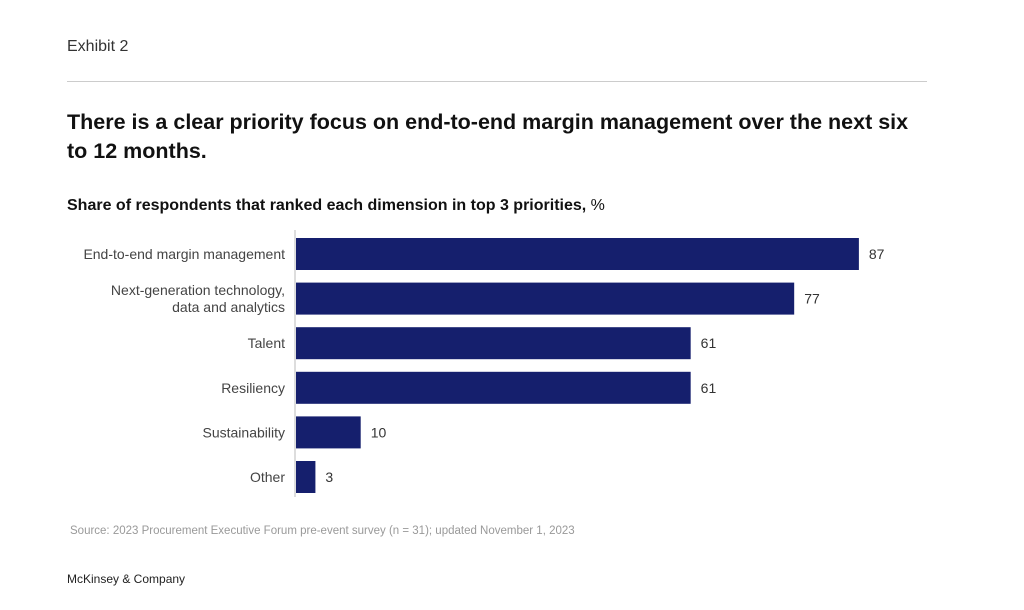  I want to click on data-label: 3, so click(329, 477).